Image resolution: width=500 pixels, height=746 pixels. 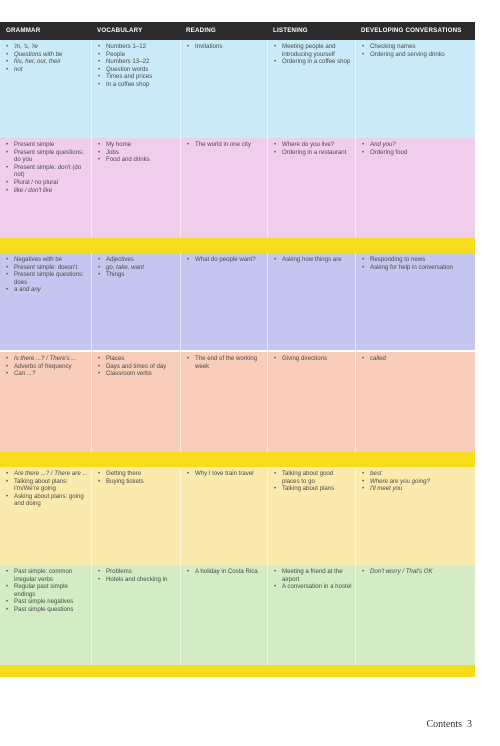 I want to click on cell-listening: Giving directions, so click(x=311, y=402).